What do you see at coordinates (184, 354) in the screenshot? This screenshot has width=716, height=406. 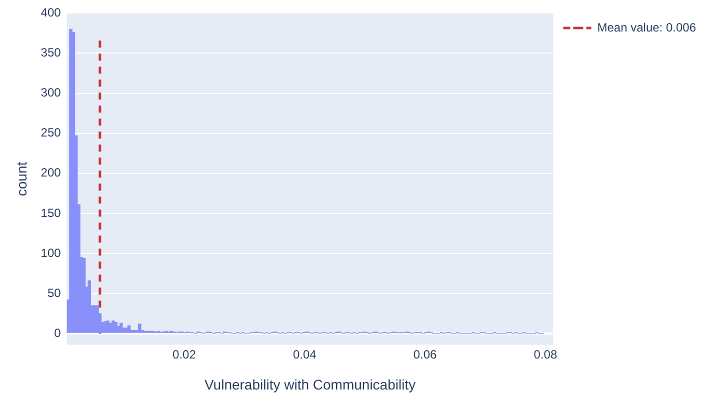 I see `x-tick-label: 0.02` at bounding box center [184, 354].